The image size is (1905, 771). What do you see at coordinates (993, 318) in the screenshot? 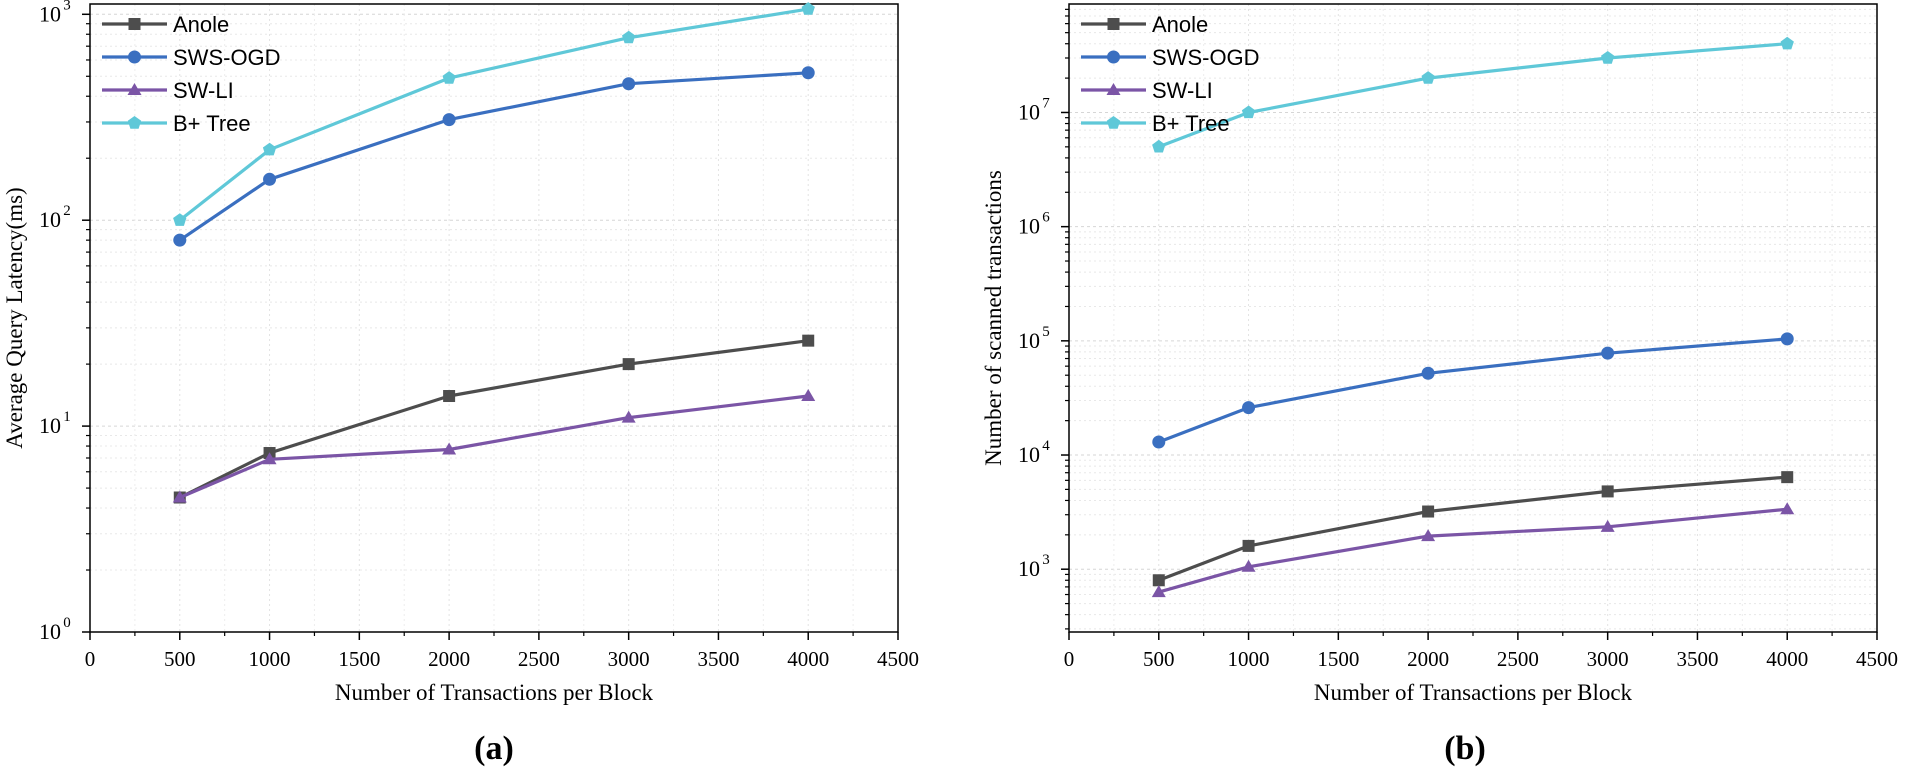
I see `y-axis-label: Number of scanned transactions` at bounding box center [993, 318].